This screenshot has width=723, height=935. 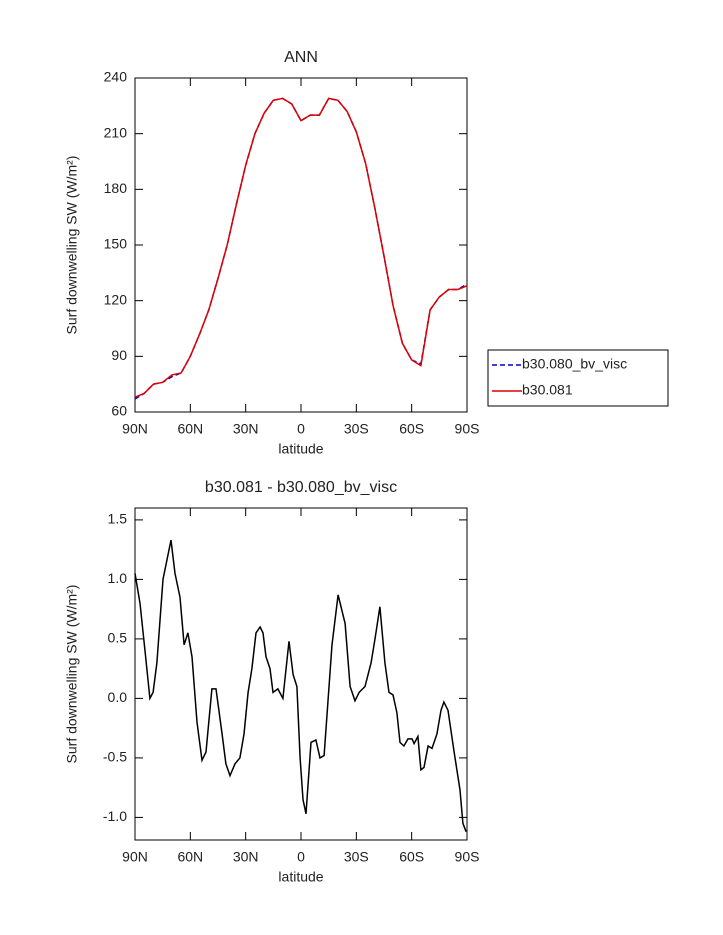 What do you see at coordinates (578, 378) in the screenshot?
I see `legend-box` at bounding box center [578, 378].